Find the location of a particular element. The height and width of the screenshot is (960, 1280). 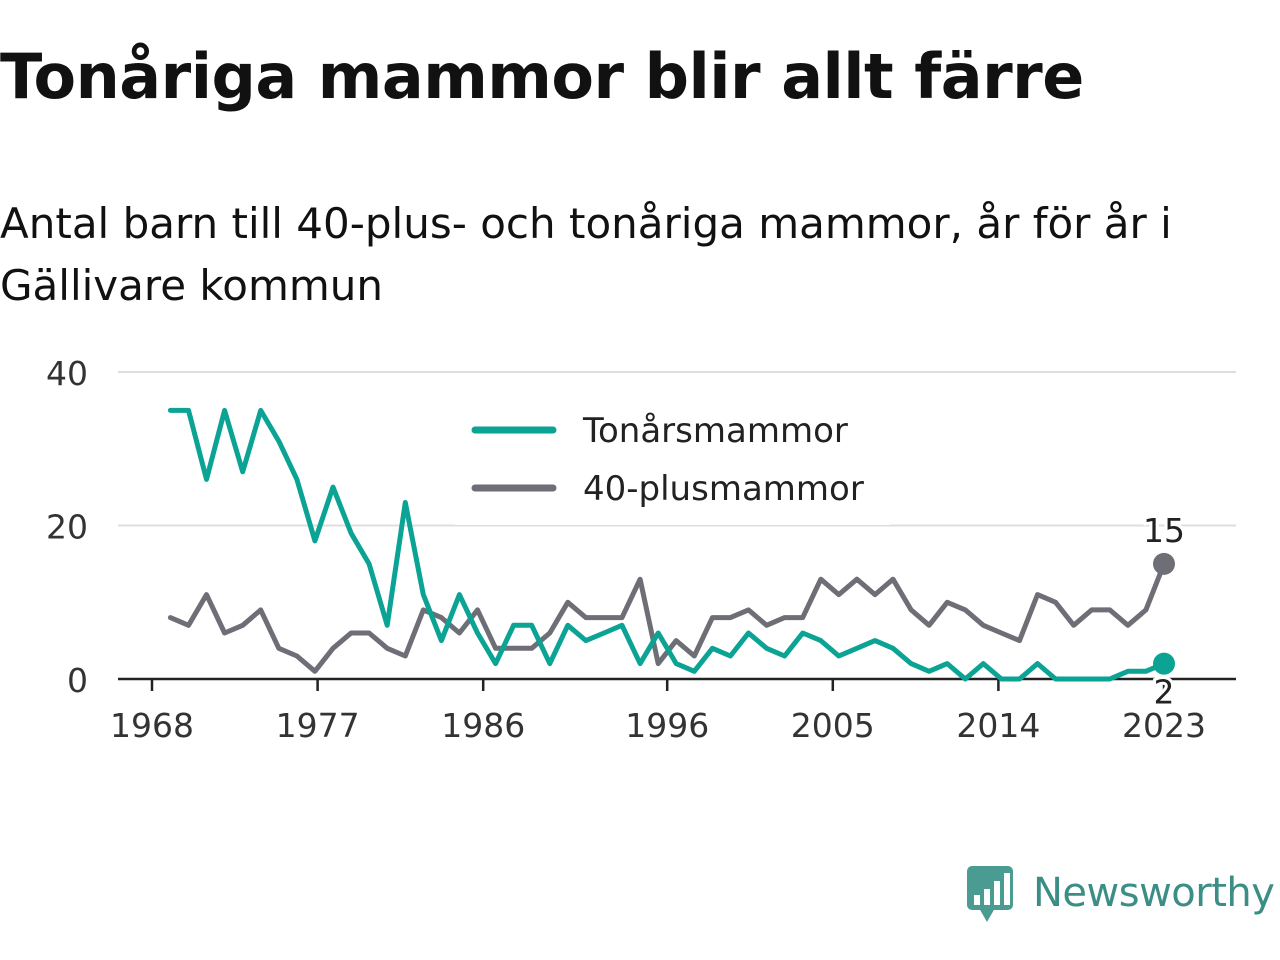

x-axis: 1968 1977 1986 1996 2005 2014 2023 is located at coordinates (673, 711).